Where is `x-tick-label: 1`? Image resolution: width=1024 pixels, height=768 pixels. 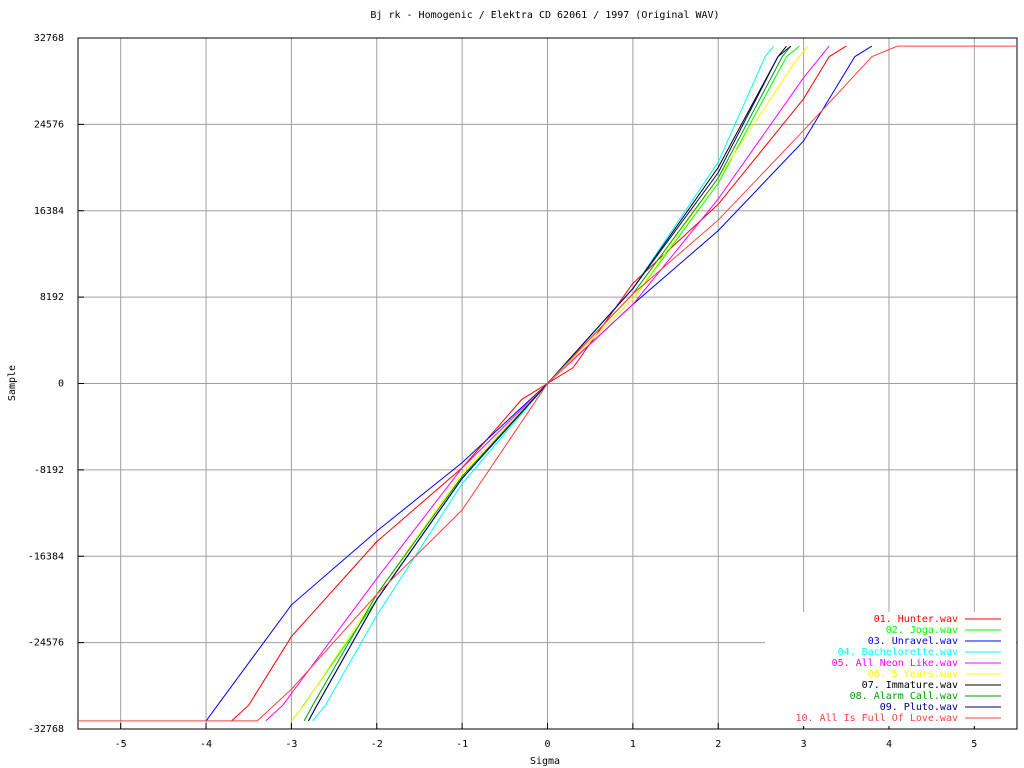 x-tick-label: 1 is located at coordinates (633, 744).